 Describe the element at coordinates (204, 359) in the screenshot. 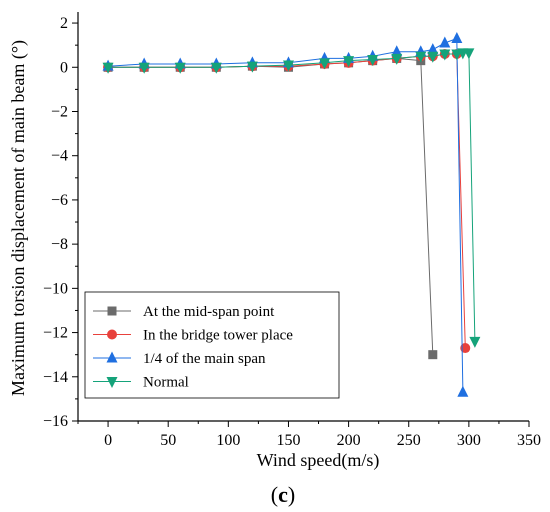

I see `legend-label: 1/4 of the main span` at that location.